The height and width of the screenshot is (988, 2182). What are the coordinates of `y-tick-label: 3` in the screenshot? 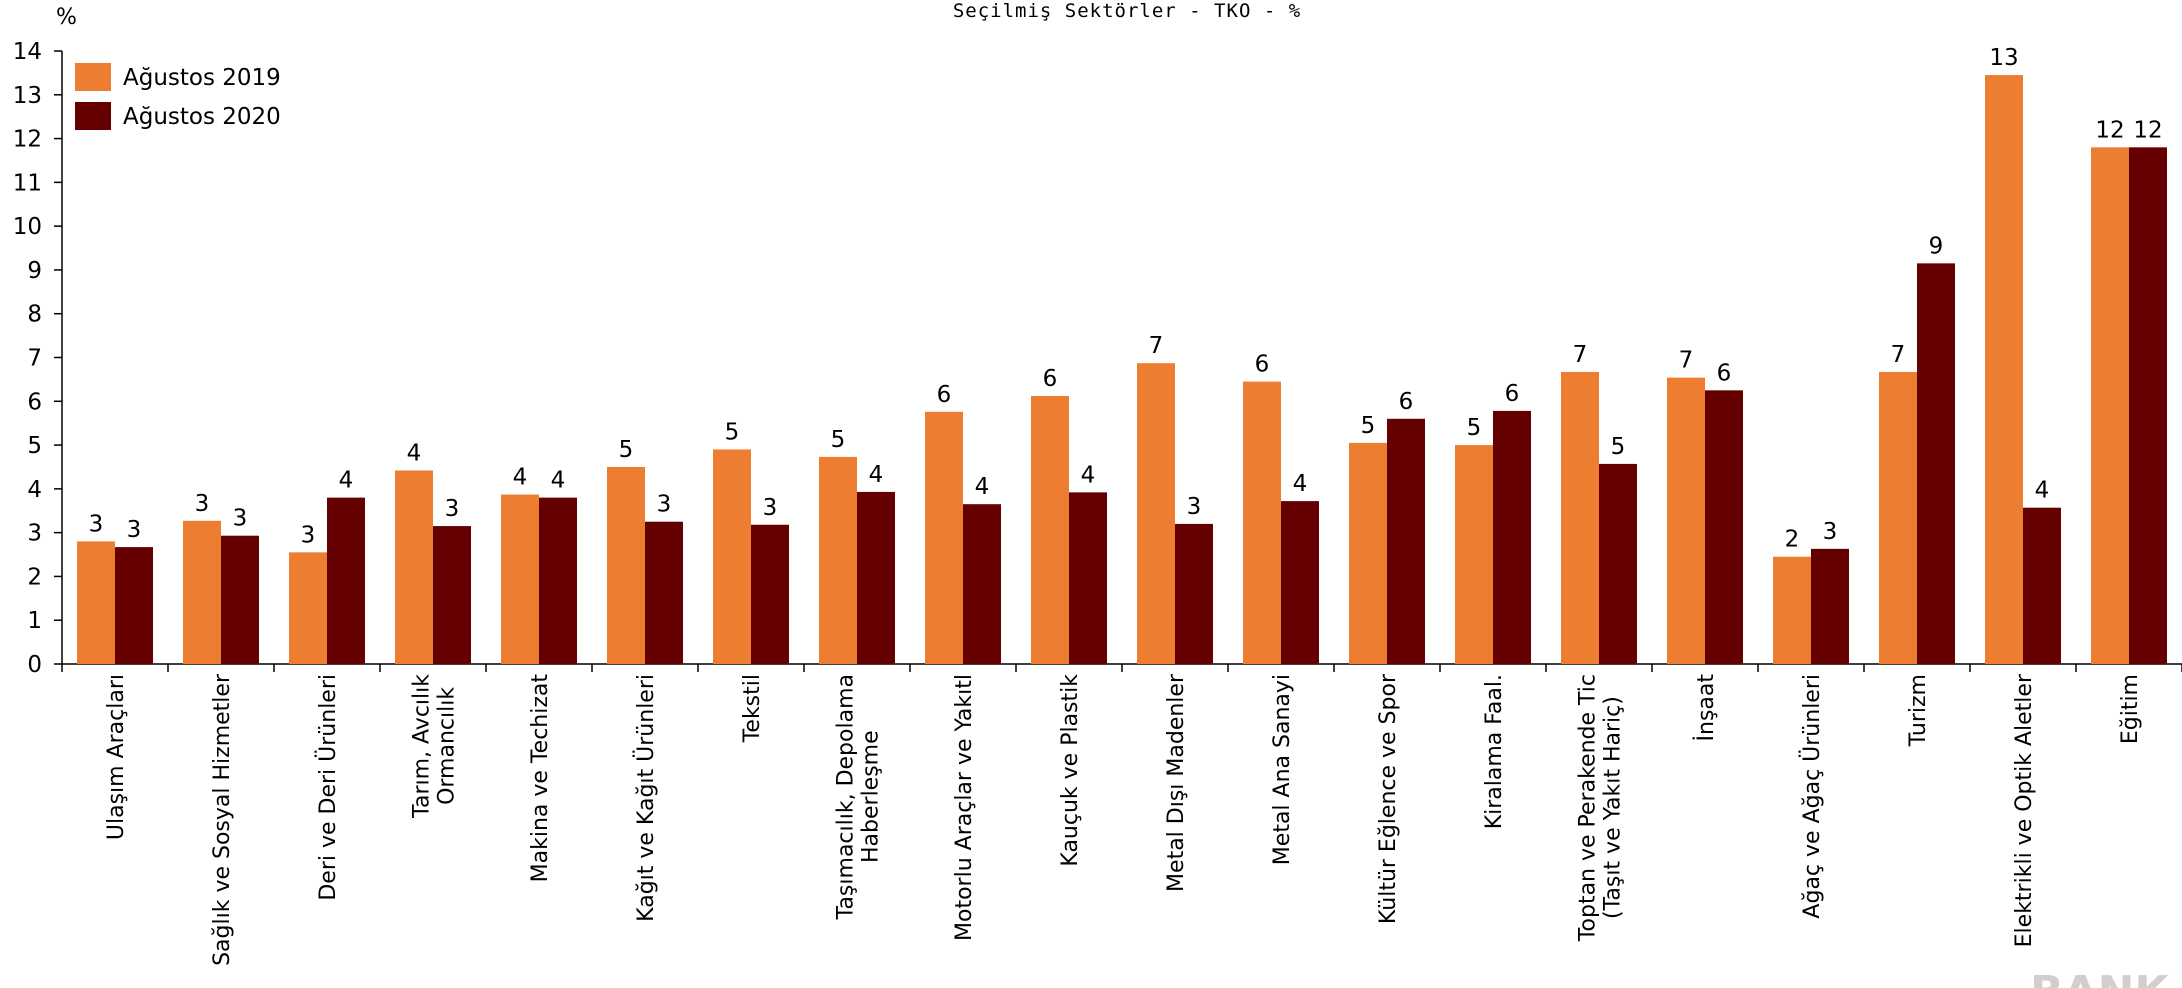 It's located at (34, 534).